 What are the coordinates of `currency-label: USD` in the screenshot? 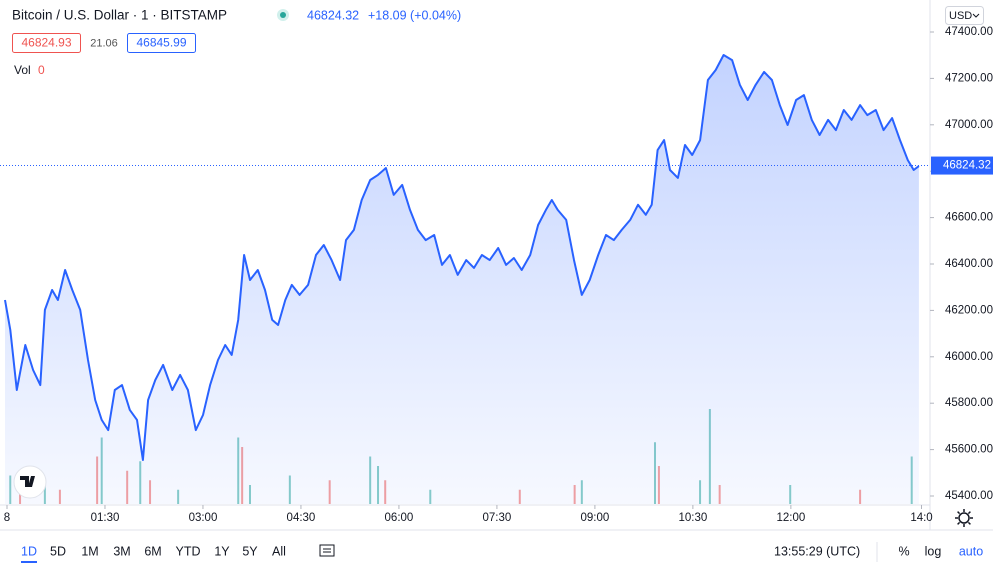 It's located at (960, 16).